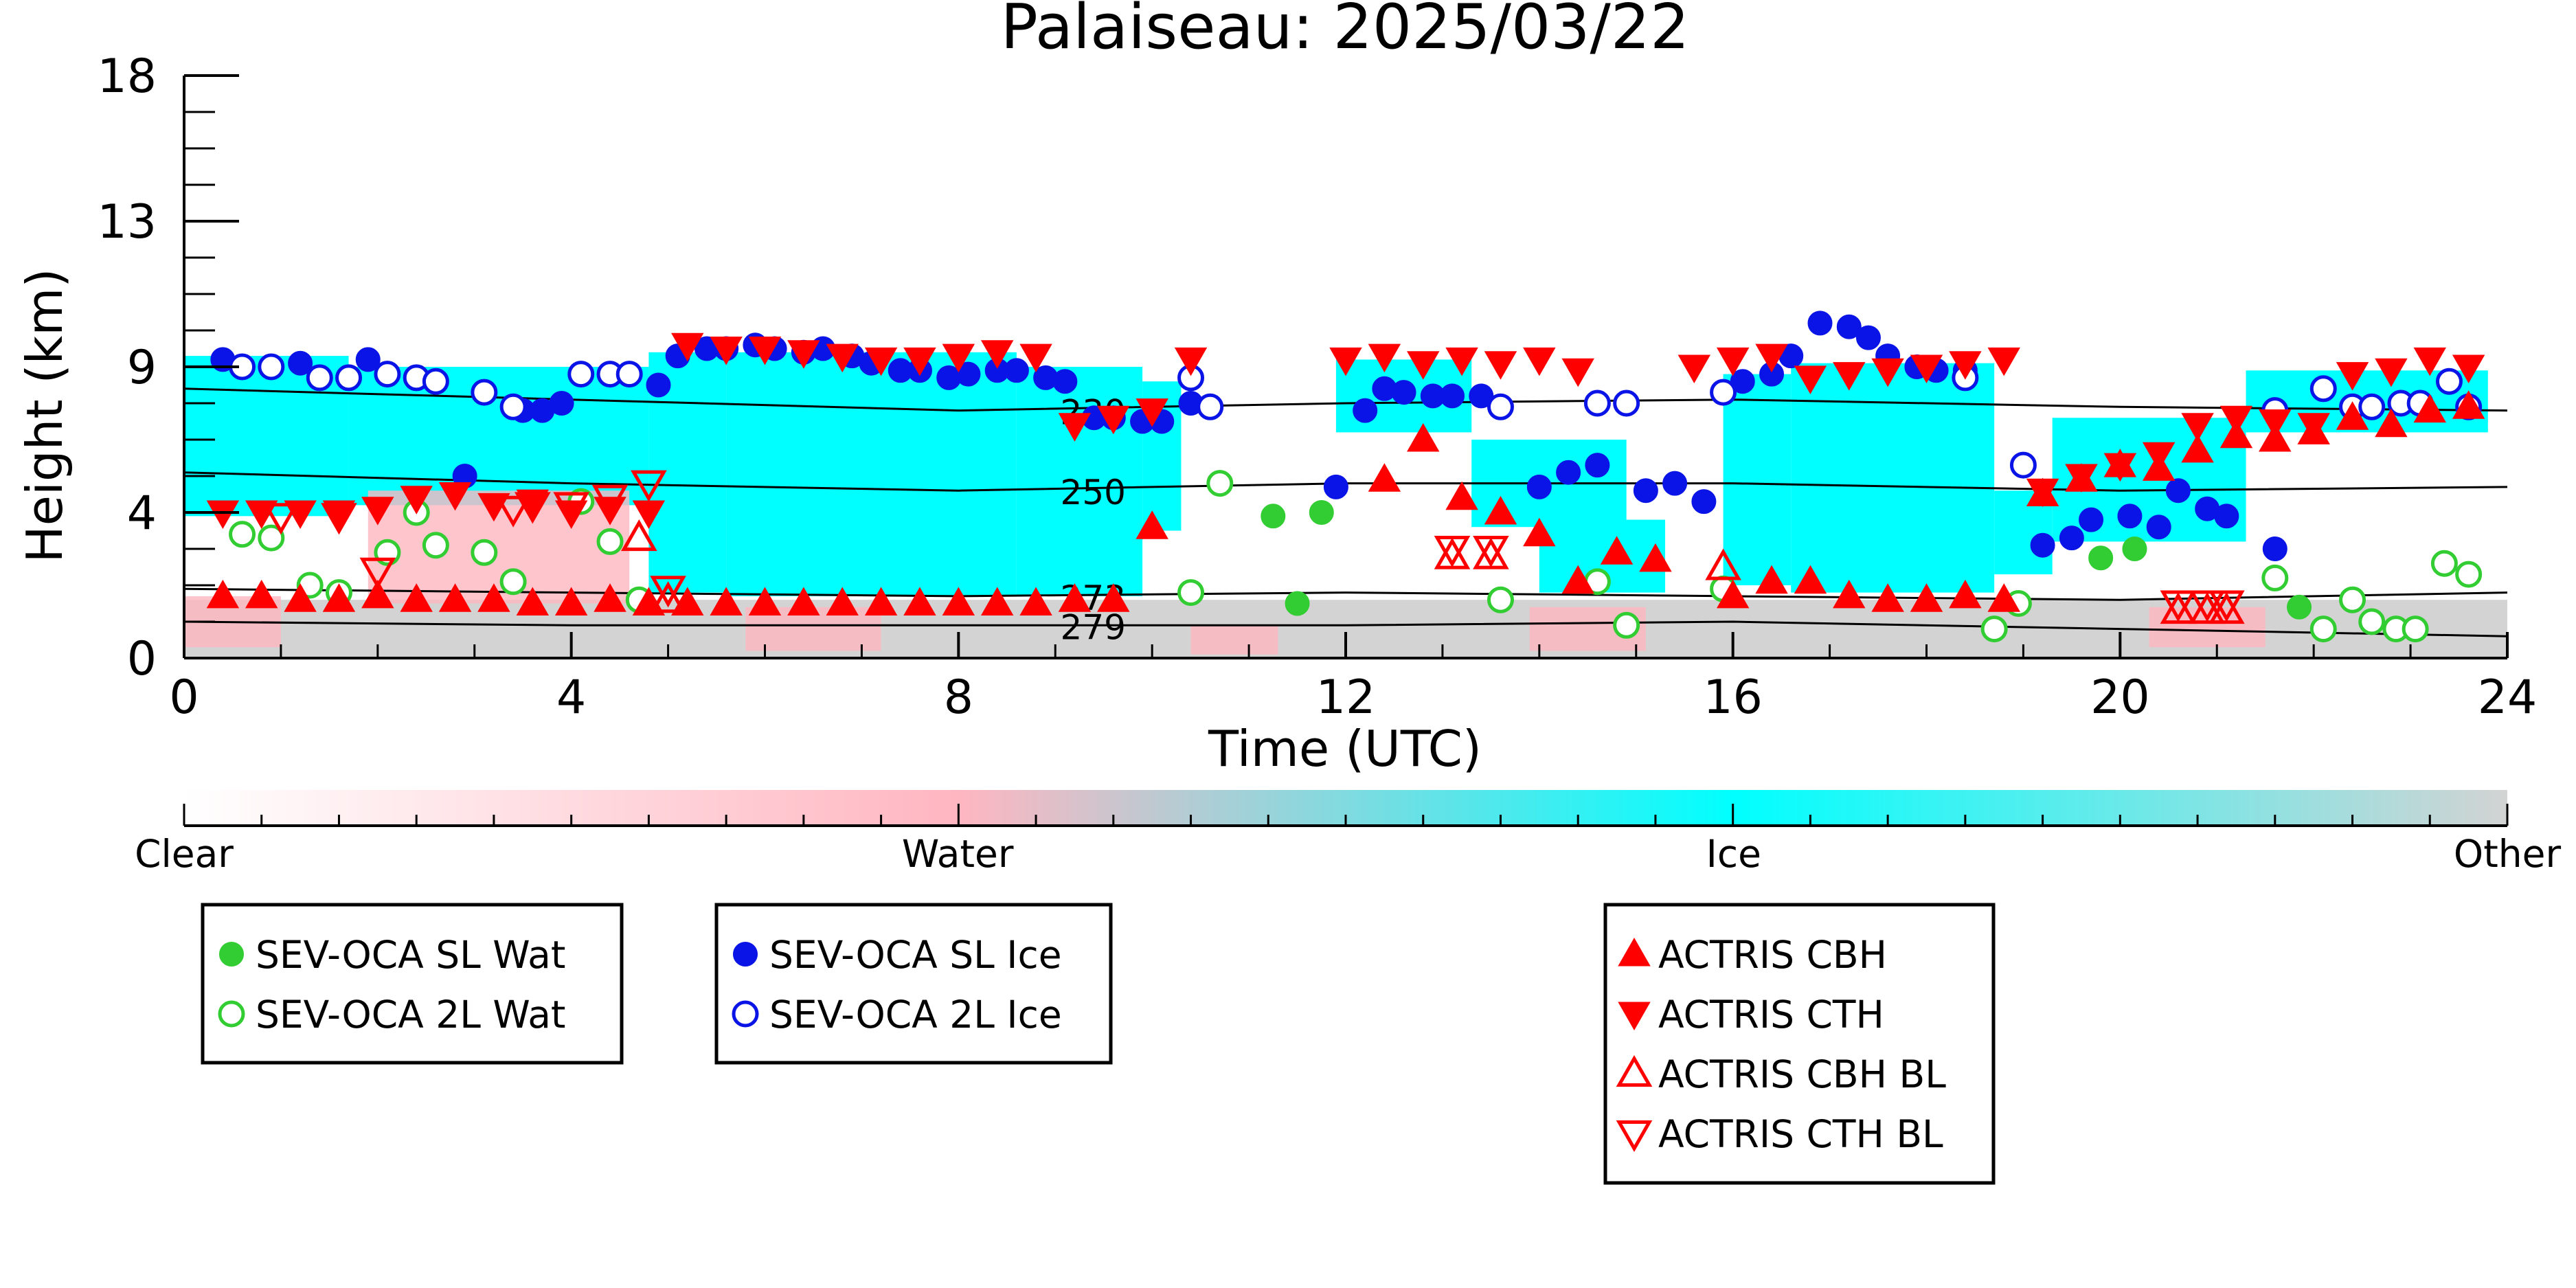 The image size is (2576, 1288). What do you see at coordinates (1345, 628) in the screenshot?
I see `contour-line` at bounding box center [1345, 628].